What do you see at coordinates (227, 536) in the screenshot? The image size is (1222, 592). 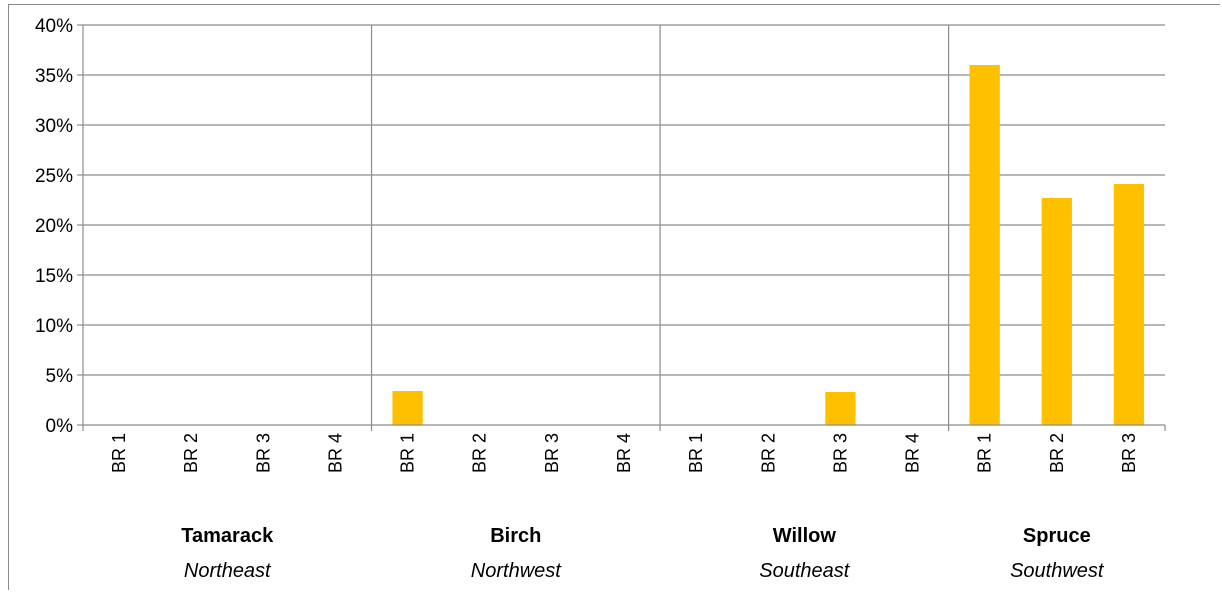 I see `group-name-label: Tamarack` at bounding box center [227, 536].